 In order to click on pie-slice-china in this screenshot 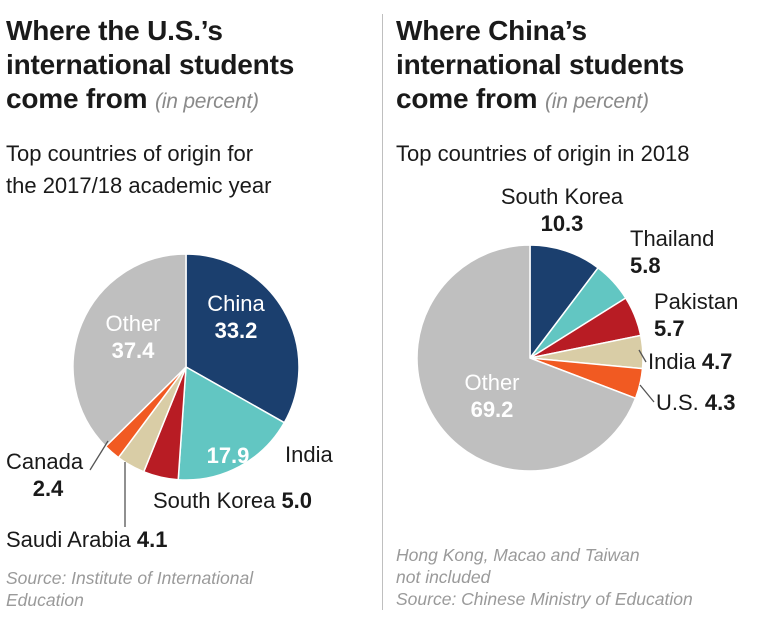, I will do `click(242, 338)`.